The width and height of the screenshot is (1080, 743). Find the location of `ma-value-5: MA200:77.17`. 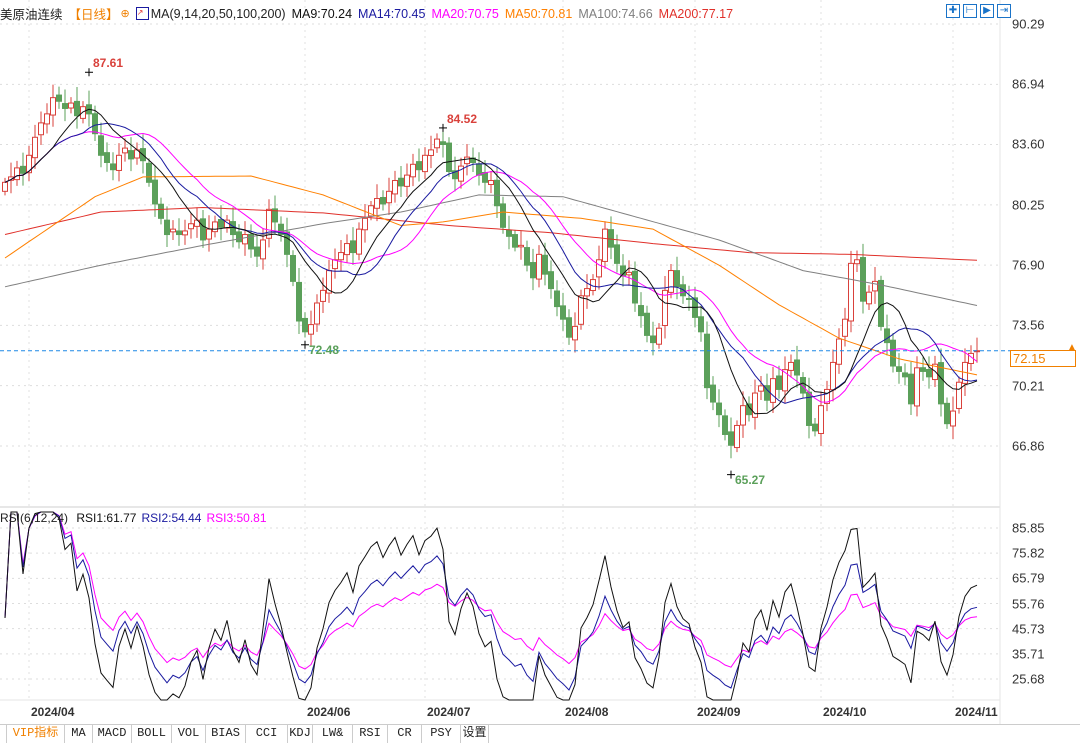

ma-value-5: MA200:77.17 is located at coordinates (696, 13).